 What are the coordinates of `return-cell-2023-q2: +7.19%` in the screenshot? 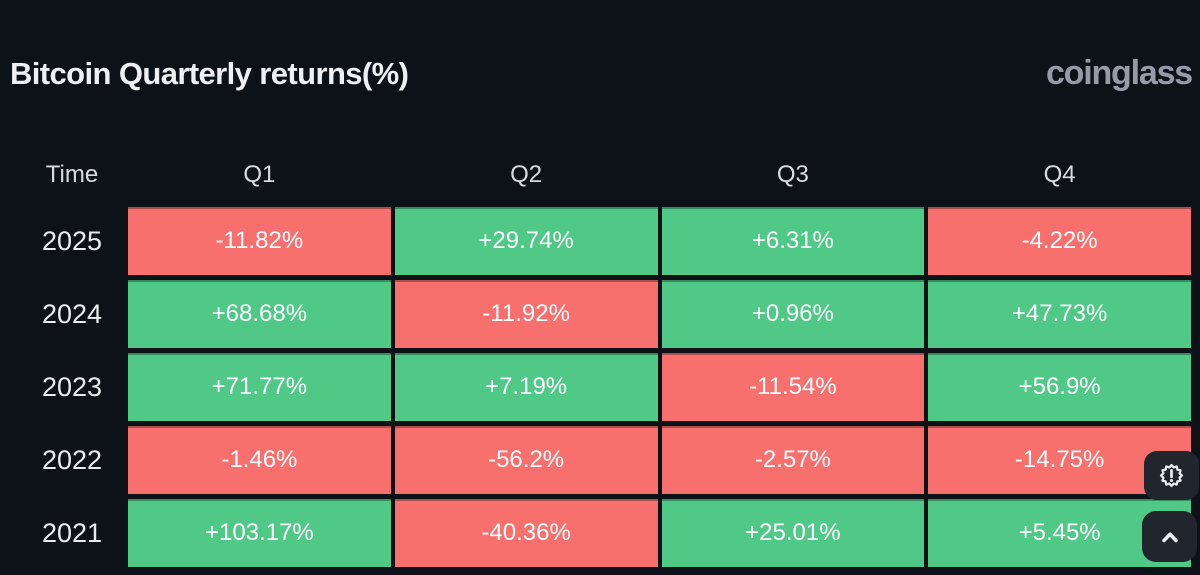 It's located at (526, 387).